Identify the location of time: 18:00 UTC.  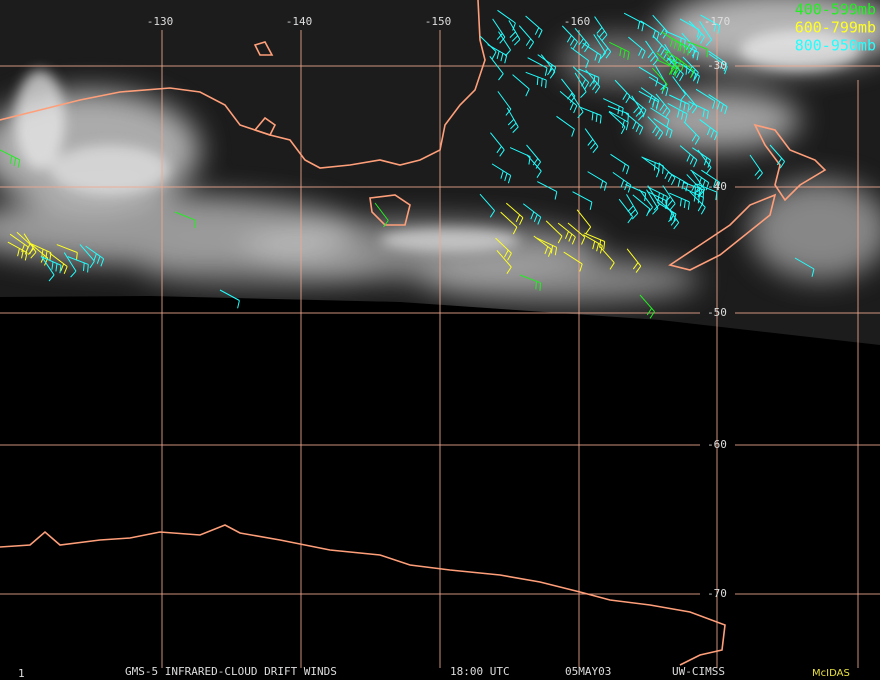
(480, 671).